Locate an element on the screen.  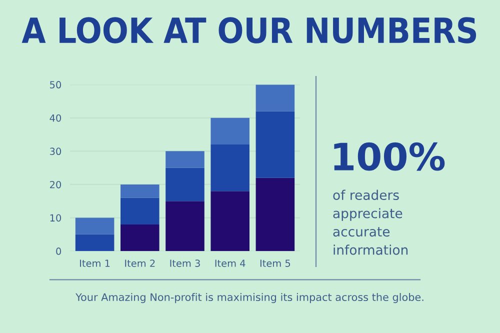
x-tick-label: Item 3 is located at coordinates (185, 263).